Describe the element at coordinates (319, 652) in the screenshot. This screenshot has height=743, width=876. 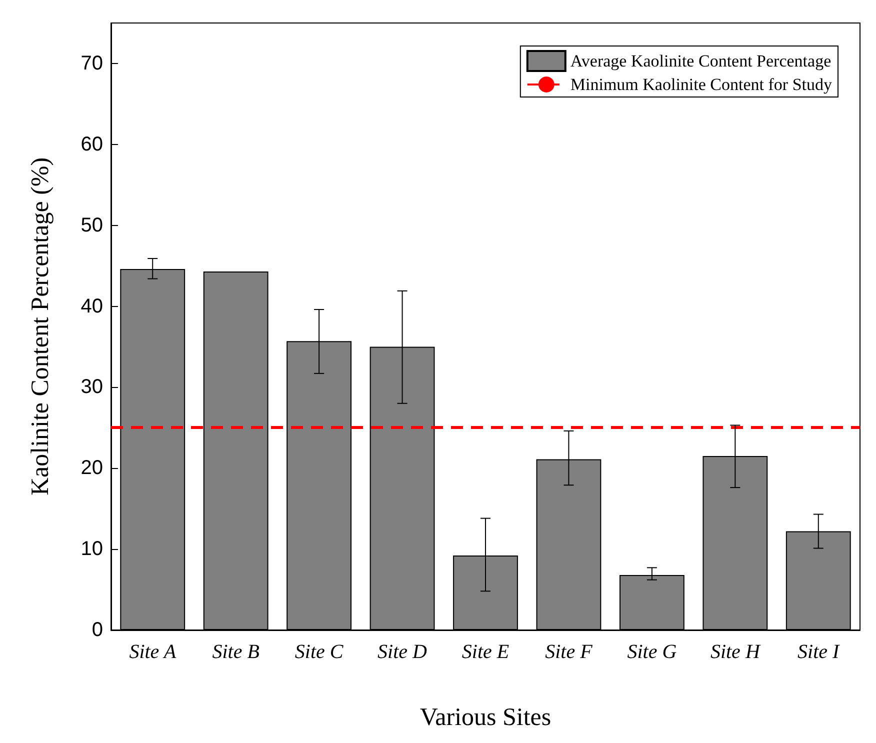
I see `x-tick-label: Site C` at that location.